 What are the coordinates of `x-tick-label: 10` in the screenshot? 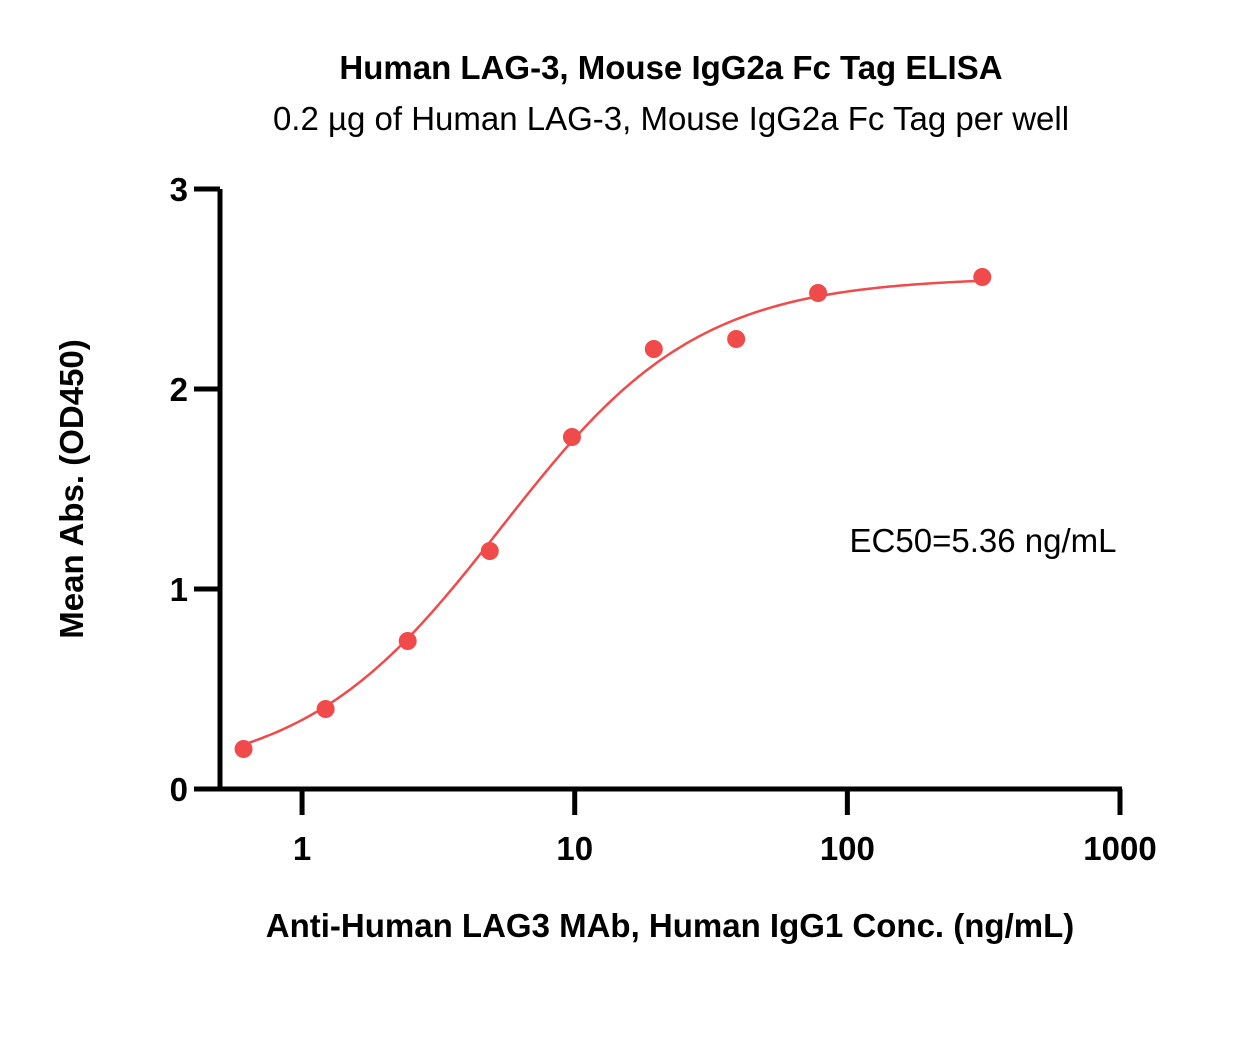 It's located at (574, 848).